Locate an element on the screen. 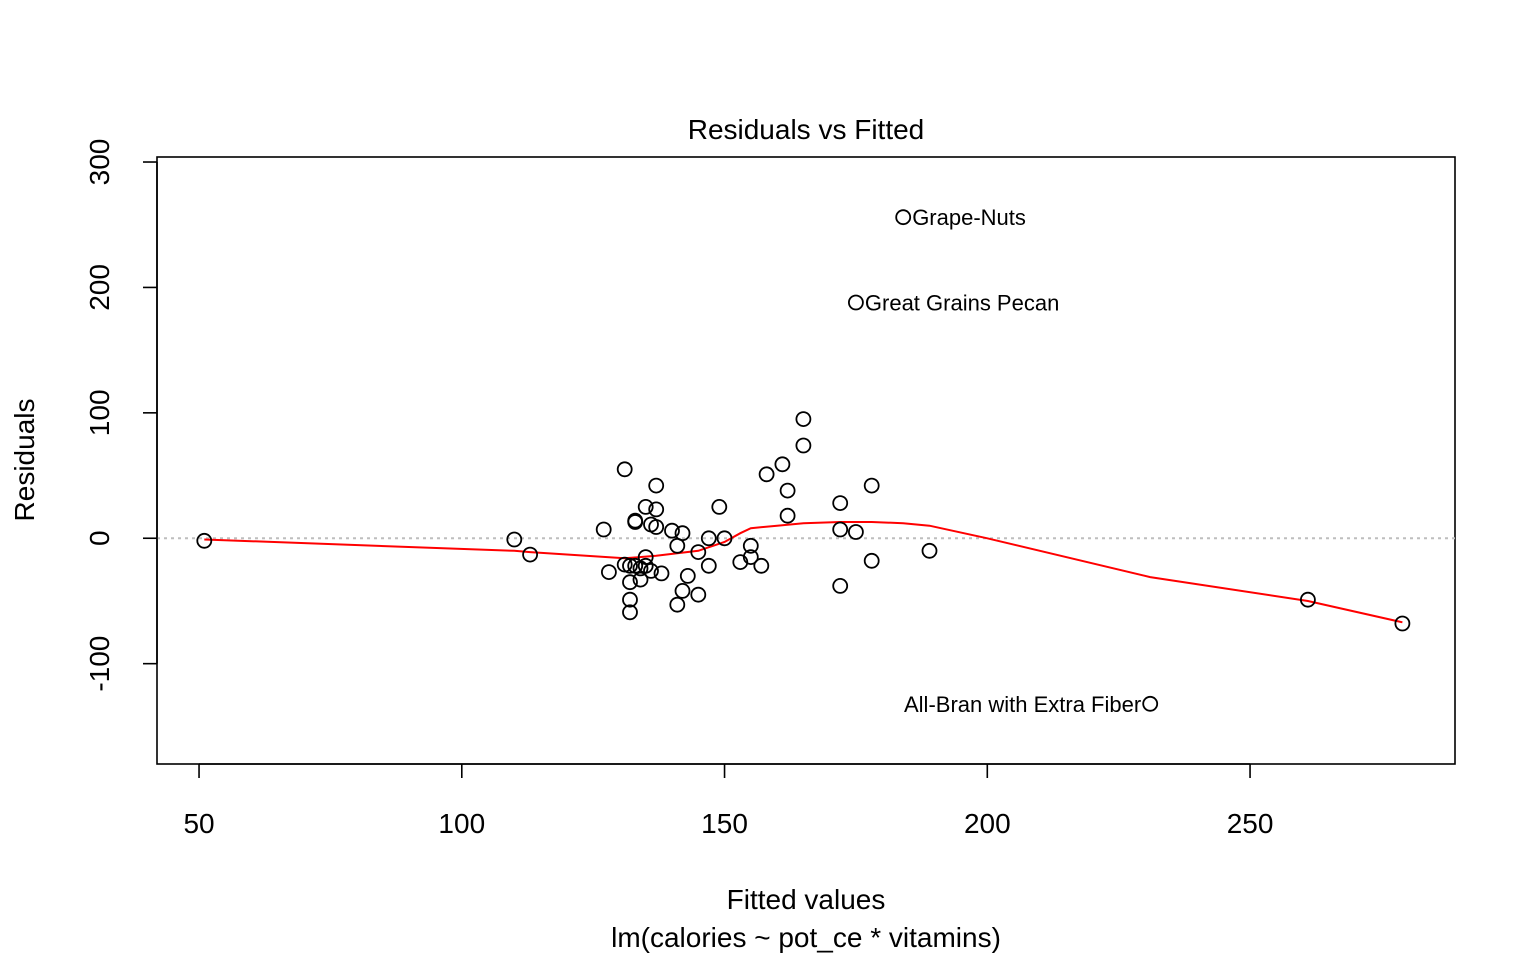  smooth-curve is located at coordinates (803, 572).